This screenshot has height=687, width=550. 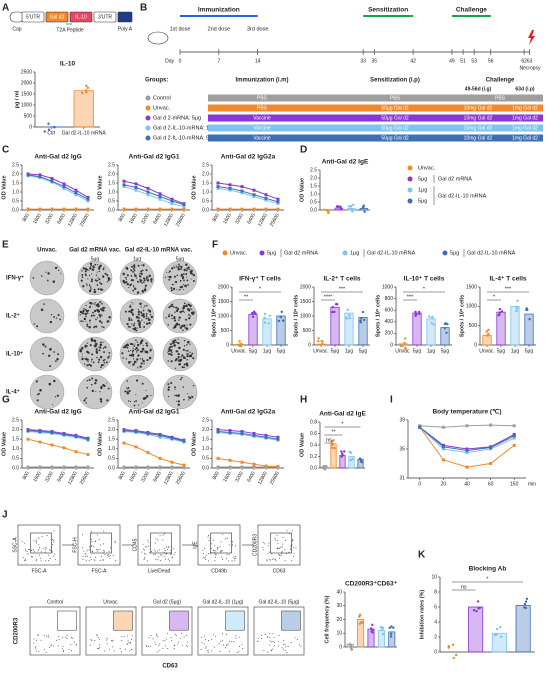 I want to click on legend-group: Gal d2 mRNA, so click(x=301, y=253).